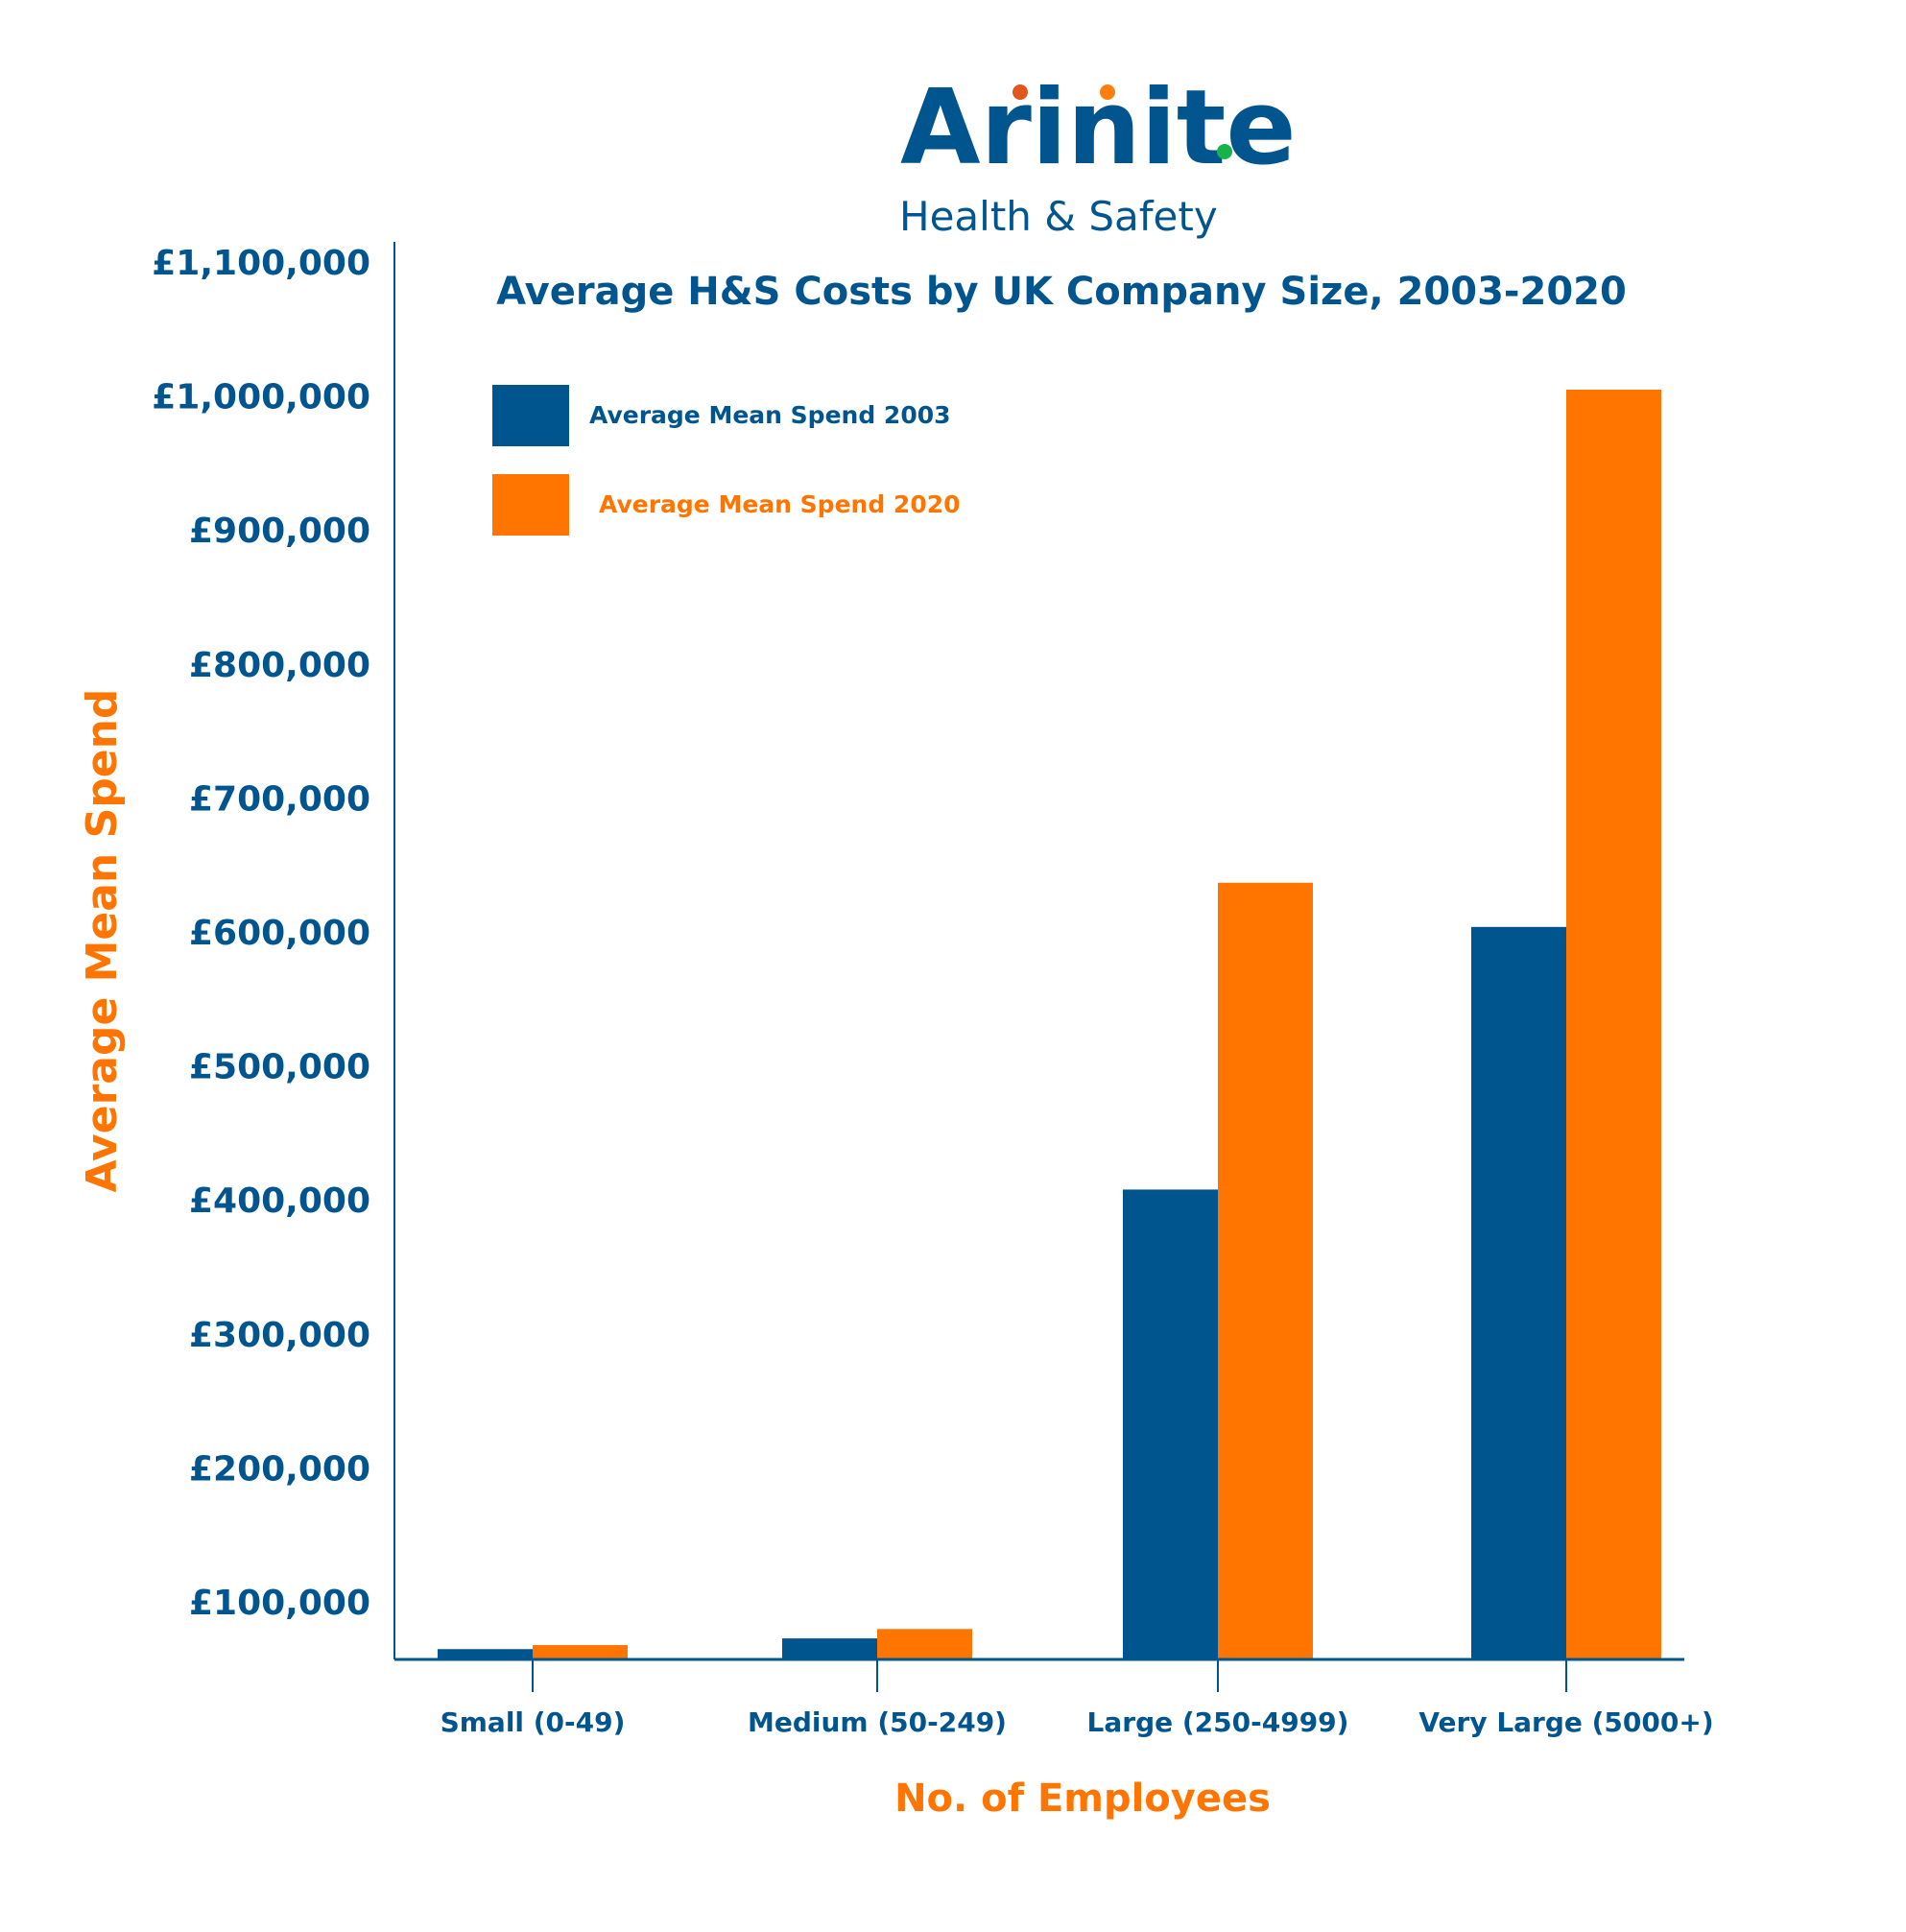 Image resolution: width=1906 pixels, height=1932 pixels. What do you see at coordinates (279, 531) in the screenshot?
I see `y-tick-label: £900,000` at bounding box center [279, 531].